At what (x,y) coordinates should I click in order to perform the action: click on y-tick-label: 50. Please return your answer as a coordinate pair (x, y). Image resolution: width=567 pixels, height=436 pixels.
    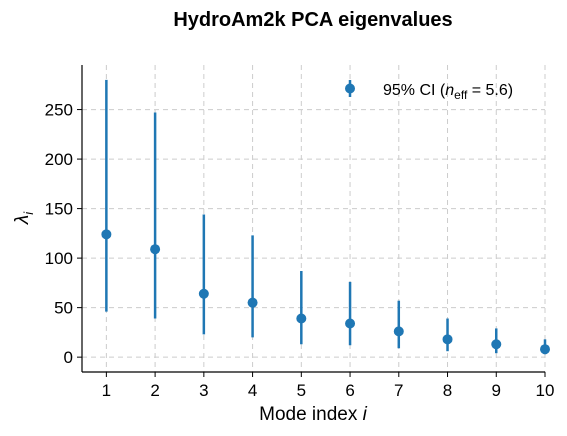
    Looking at the image, I should click on (63, 308).